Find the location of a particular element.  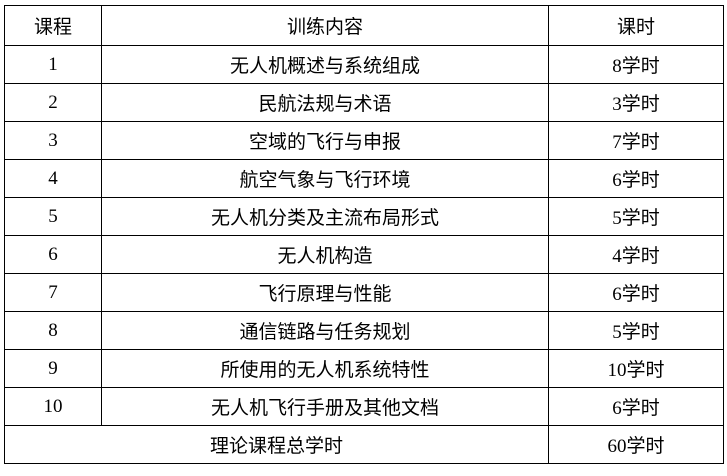

course-number: 9 is located at coordinates (53, 368).